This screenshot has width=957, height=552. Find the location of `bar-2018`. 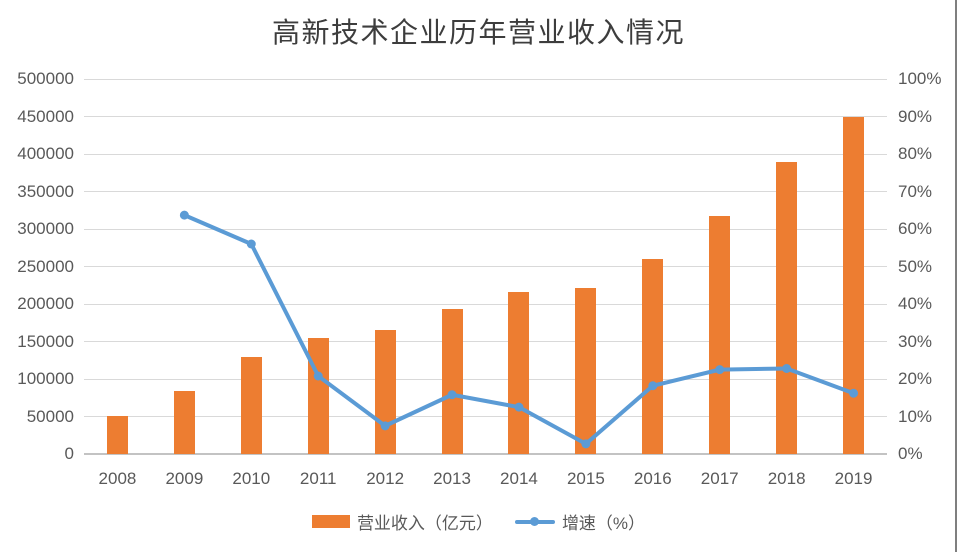

bar-2018 is located at coordinates (787, 308).